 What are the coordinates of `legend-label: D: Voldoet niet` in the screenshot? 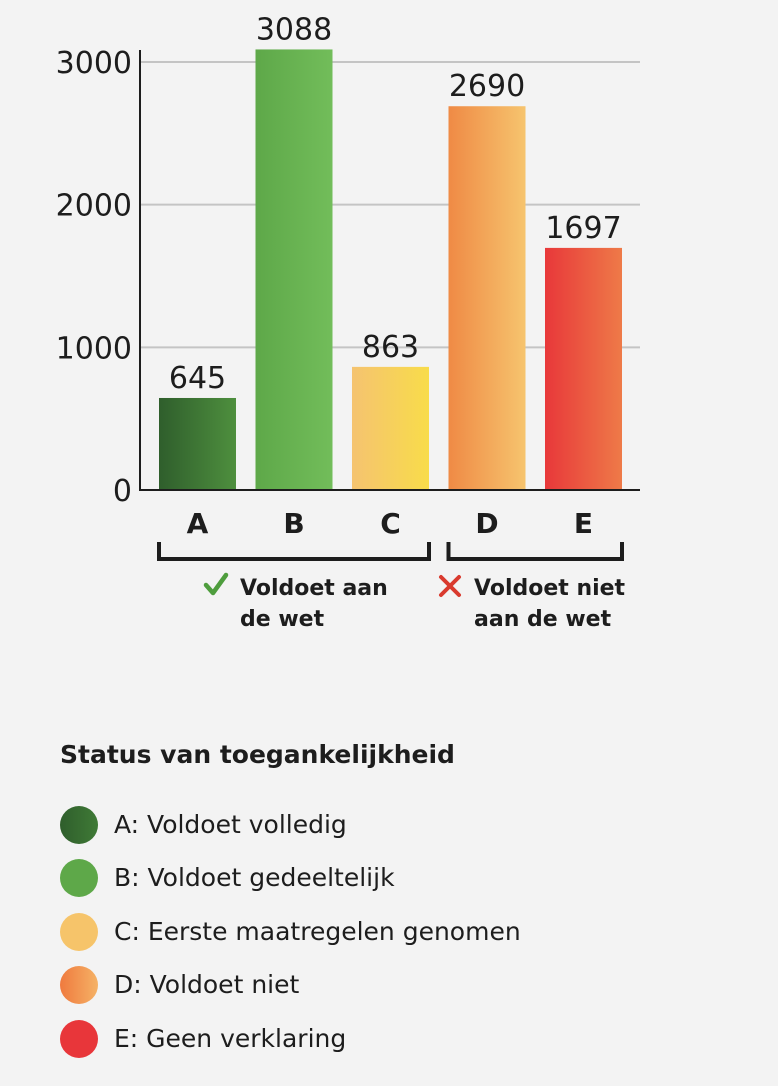 It's located at (207, 985).